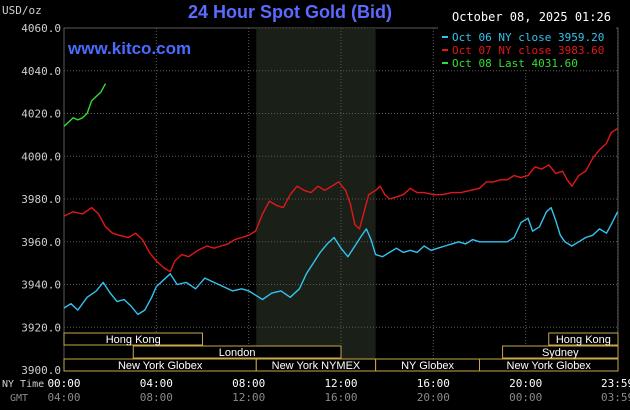  What do you see at coordinates (528, 37) in the screenshot?
I see `legend-entry: Oct 06 NY close 3959.20` at bounding box center [528, 37].